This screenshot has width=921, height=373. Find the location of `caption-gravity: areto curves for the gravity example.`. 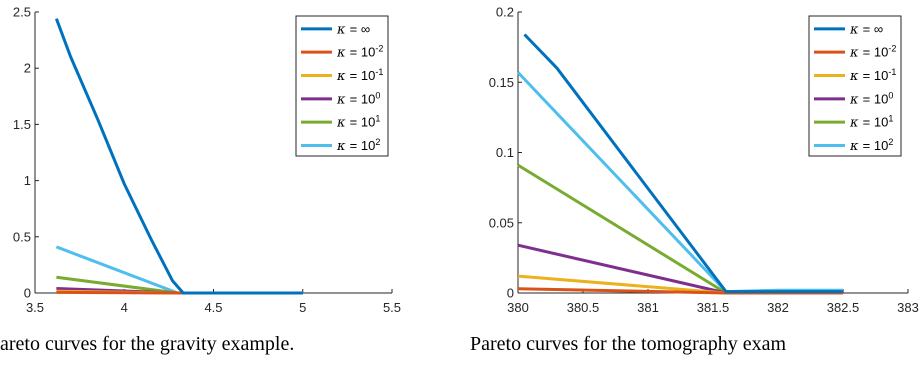

caption-gravity: areto curves for the gravity example. is located at coordinates (147, 344).